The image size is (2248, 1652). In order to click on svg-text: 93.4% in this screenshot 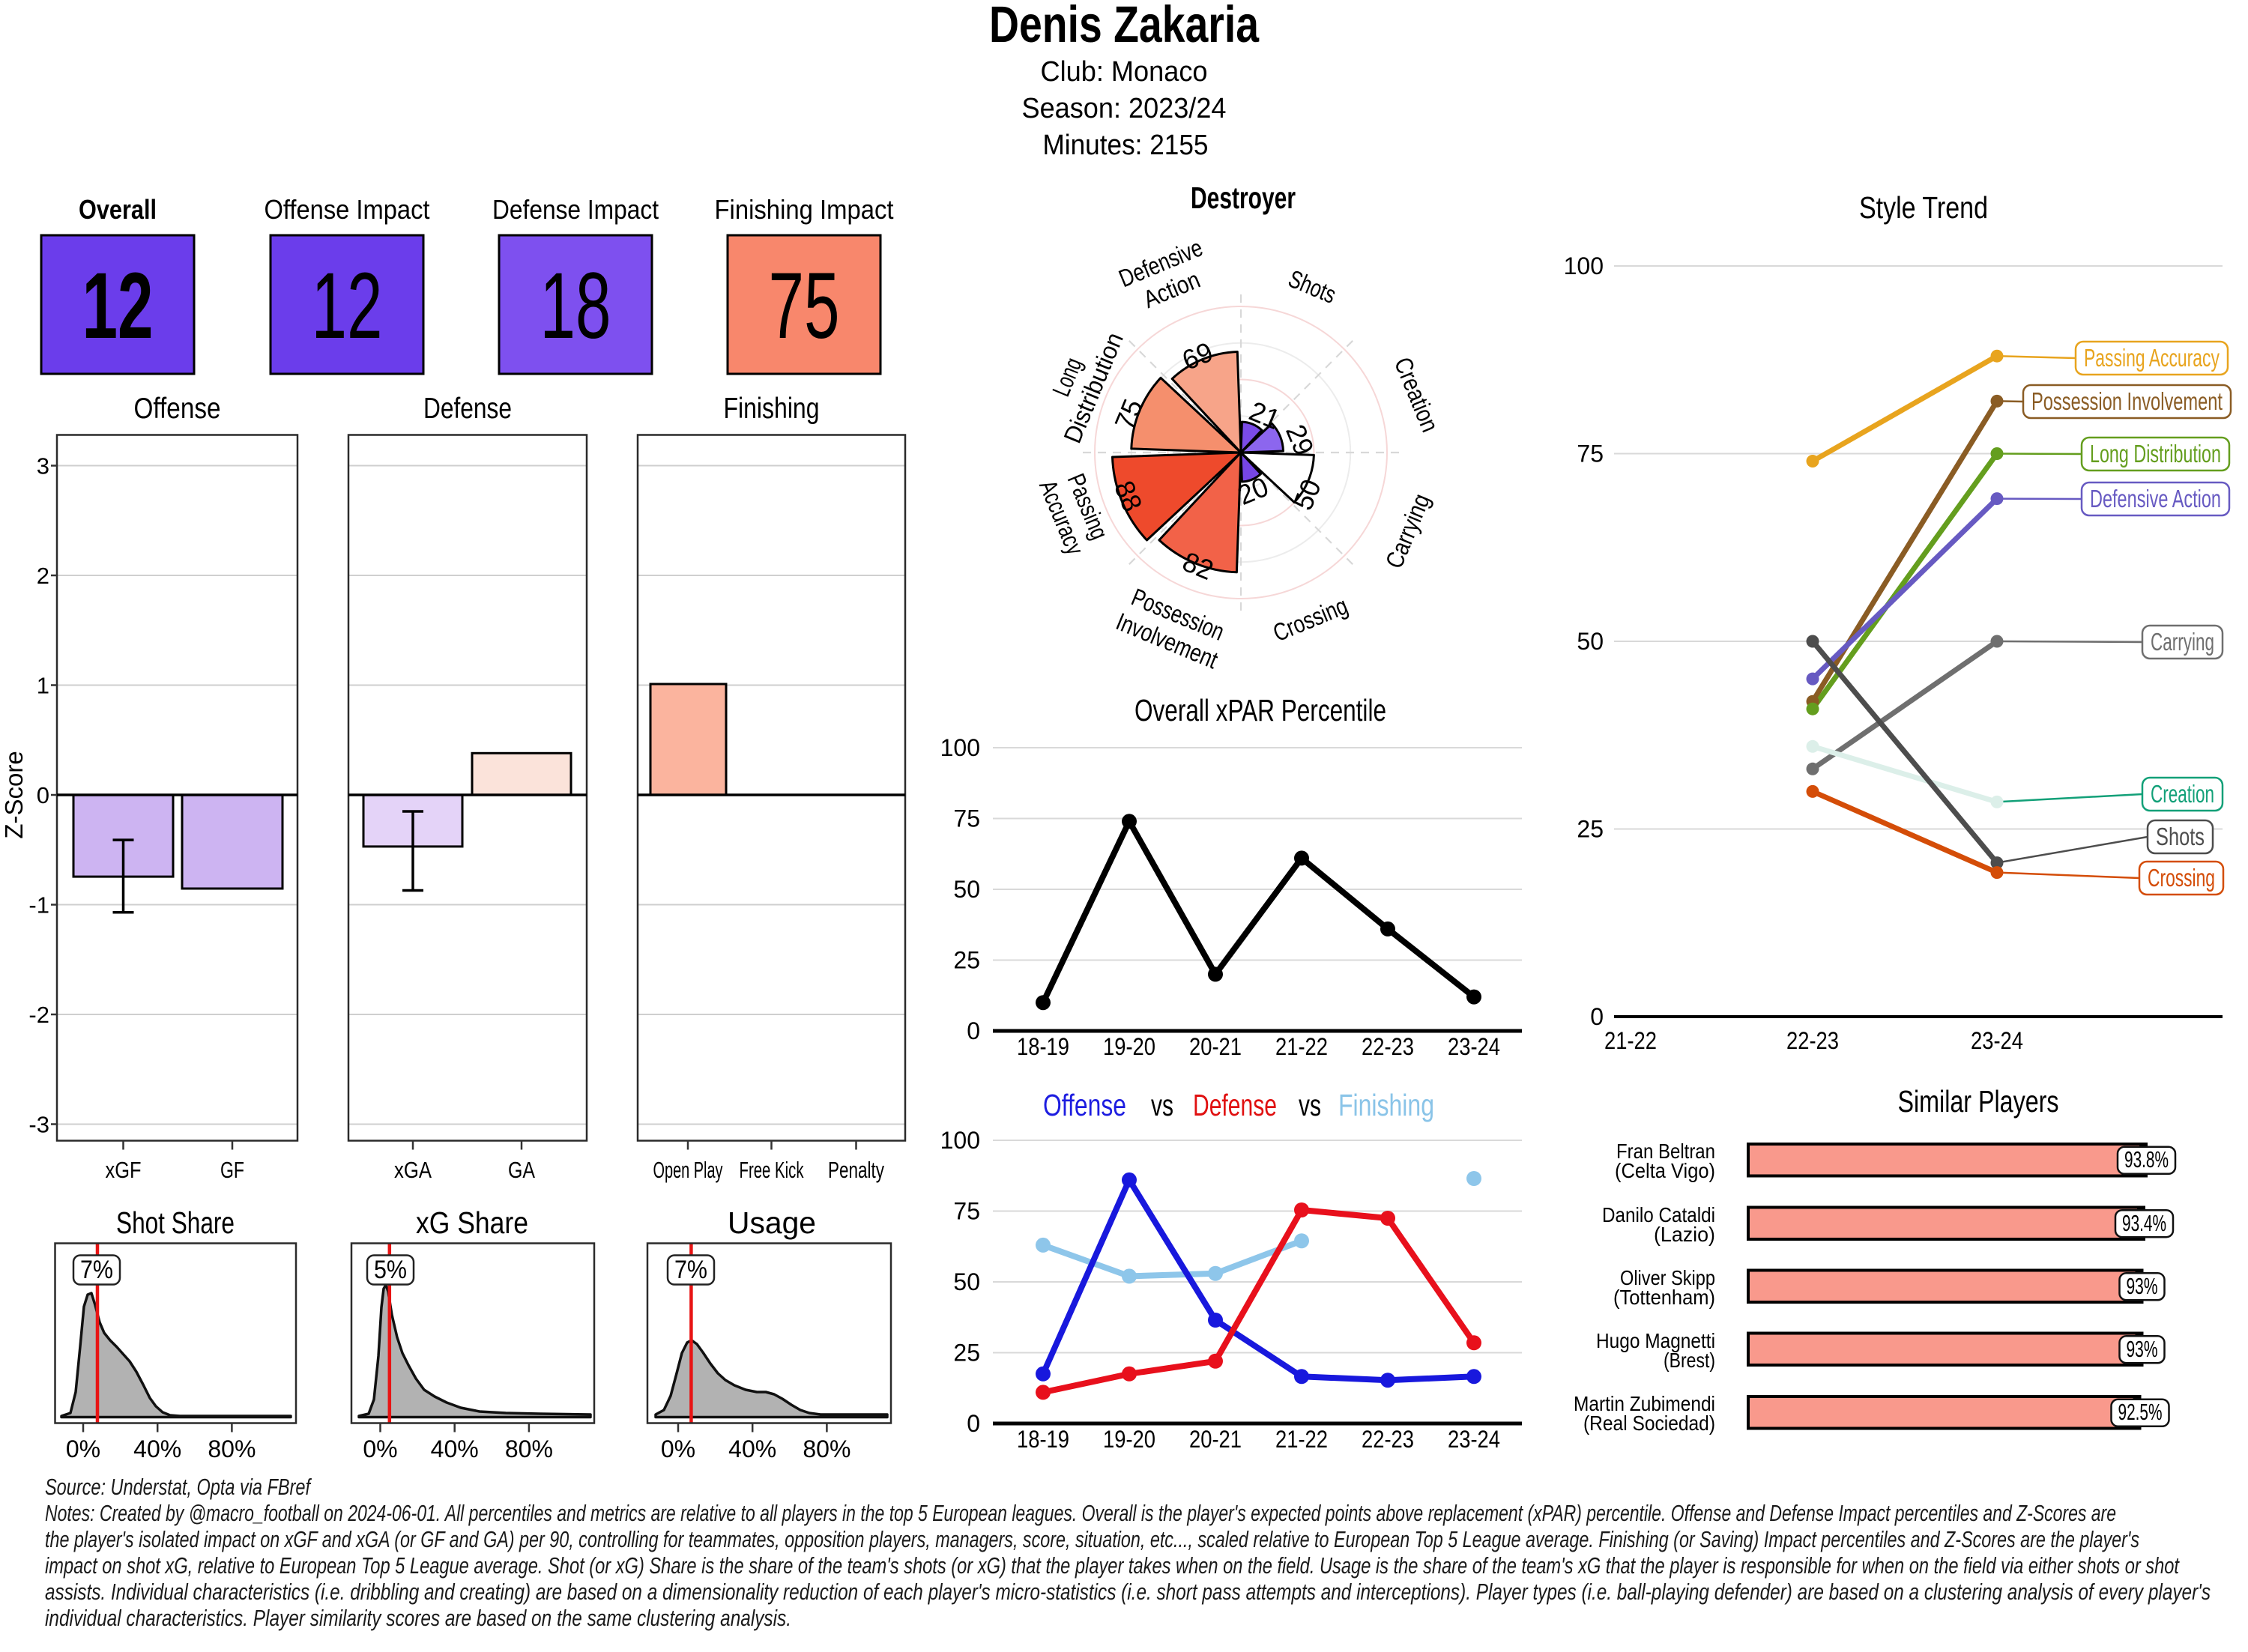, I will do `click(2144, 1223)`.